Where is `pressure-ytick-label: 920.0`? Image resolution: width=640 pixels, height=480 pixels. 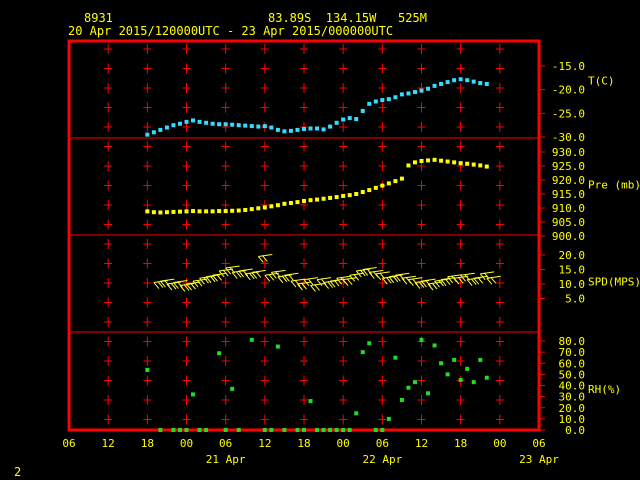
pressure-ytick-label: 920.0 is located at coordinates (568, 180).